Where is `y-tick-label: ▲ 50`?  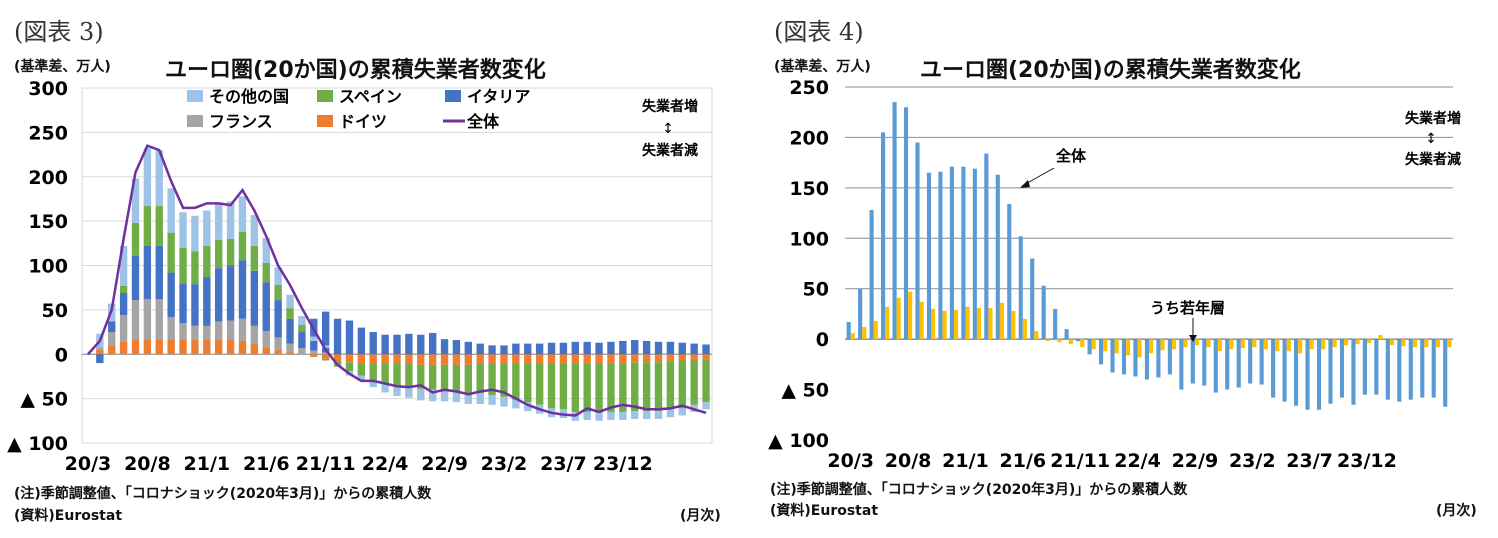 y-tick-label: ▲ 50 is located at coordinates (805, 391).